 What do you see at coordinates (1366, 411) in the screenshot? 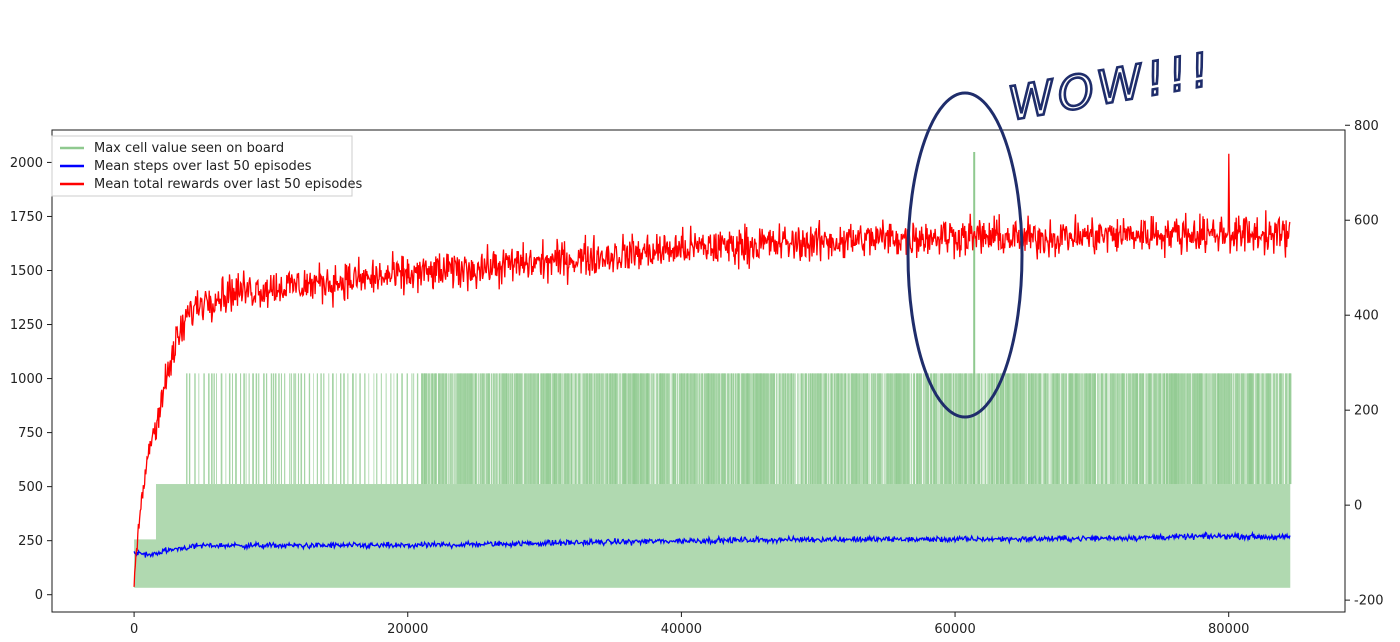
I see `y-right-tick-label: 200` at bounding box center [1366, 411].